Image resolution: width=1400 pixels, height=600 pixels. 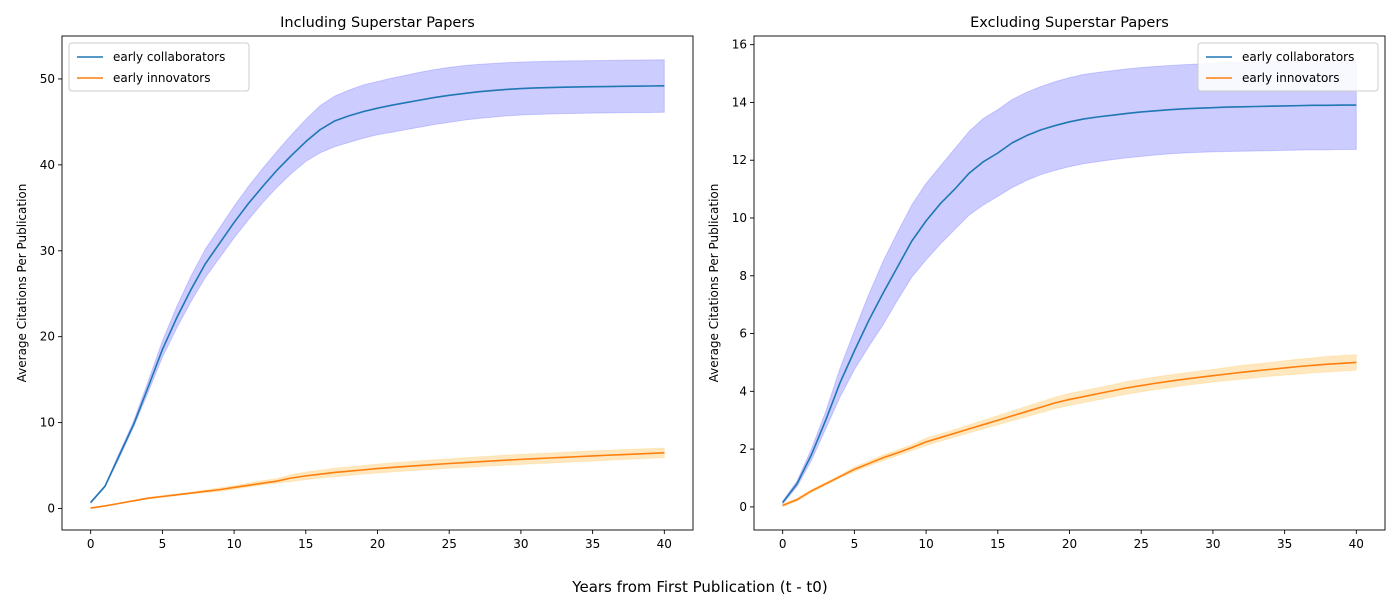 I want to click on y-tick-label: 6, so click(x=743, y=334).